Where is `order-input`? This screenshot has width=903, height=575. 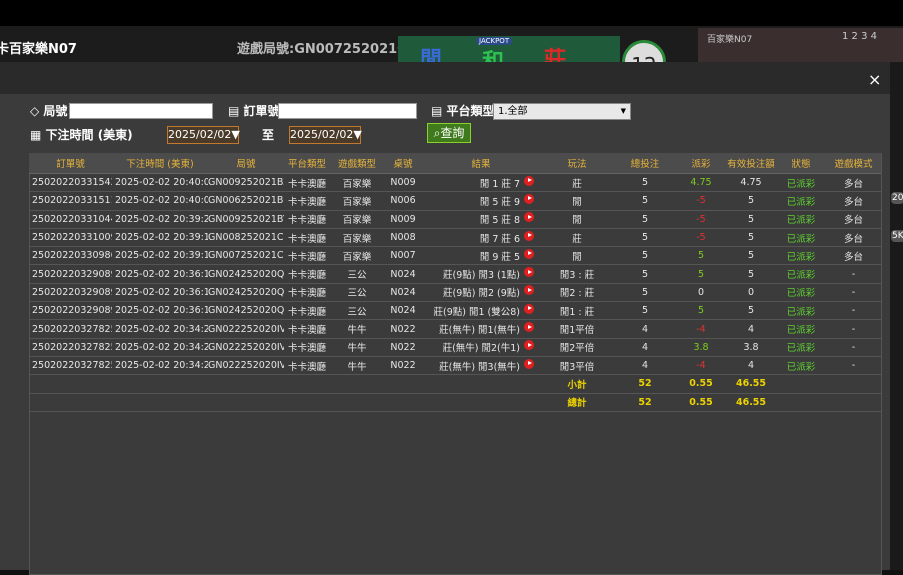 order-input is located at coordinates (347, 111).